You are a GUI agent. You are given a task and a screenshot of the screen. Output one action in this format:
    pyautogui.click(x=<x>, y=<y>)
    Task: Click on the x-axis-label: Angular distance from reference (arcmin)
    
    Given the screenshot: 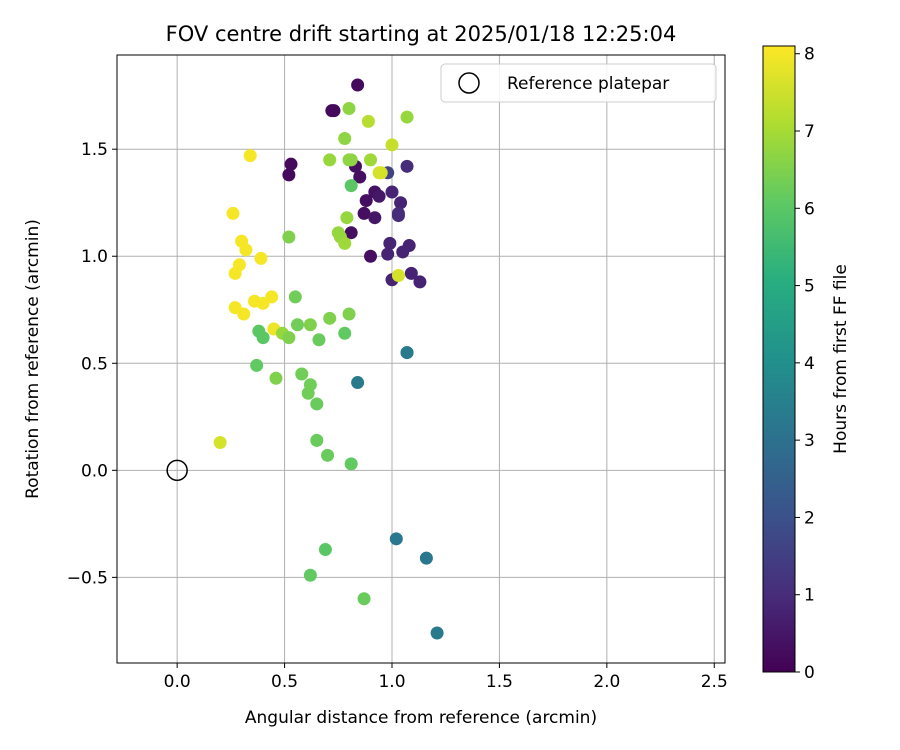 What is the action you would take?
    pyautogui.click(x=421, y=718)
    